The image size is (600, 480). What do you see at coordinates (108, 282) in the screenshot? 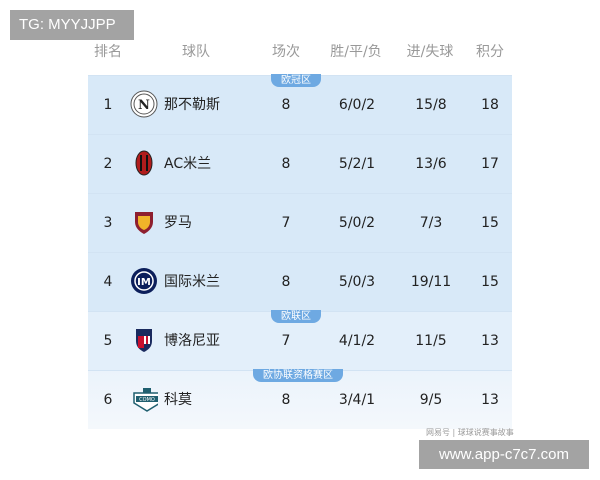
I see `rank: 4` at bounding box center [108, 282].